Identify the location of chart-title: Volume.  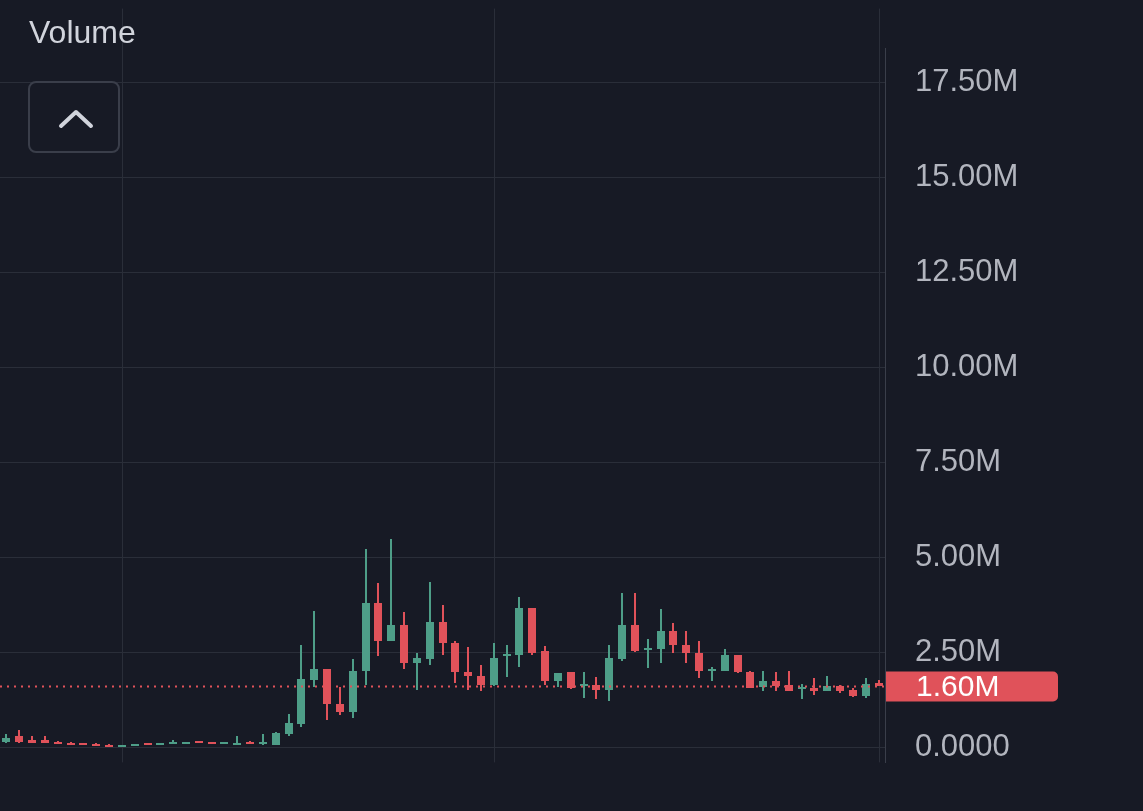
(82, 32).